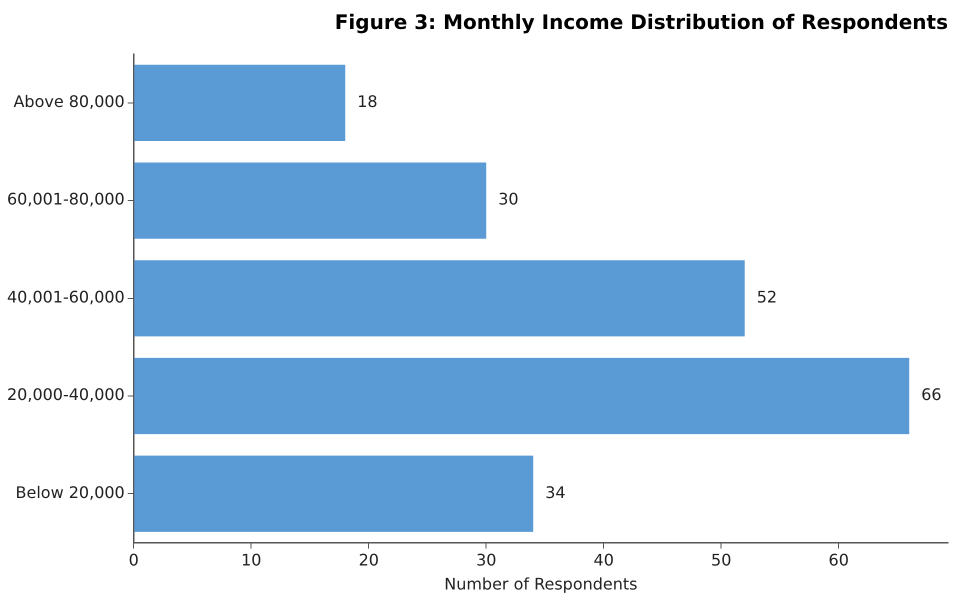  What do you see at coordinates (133, 560) in the screenshot?
I see `x-tick-label: 0` at bounding box center [133, 560].